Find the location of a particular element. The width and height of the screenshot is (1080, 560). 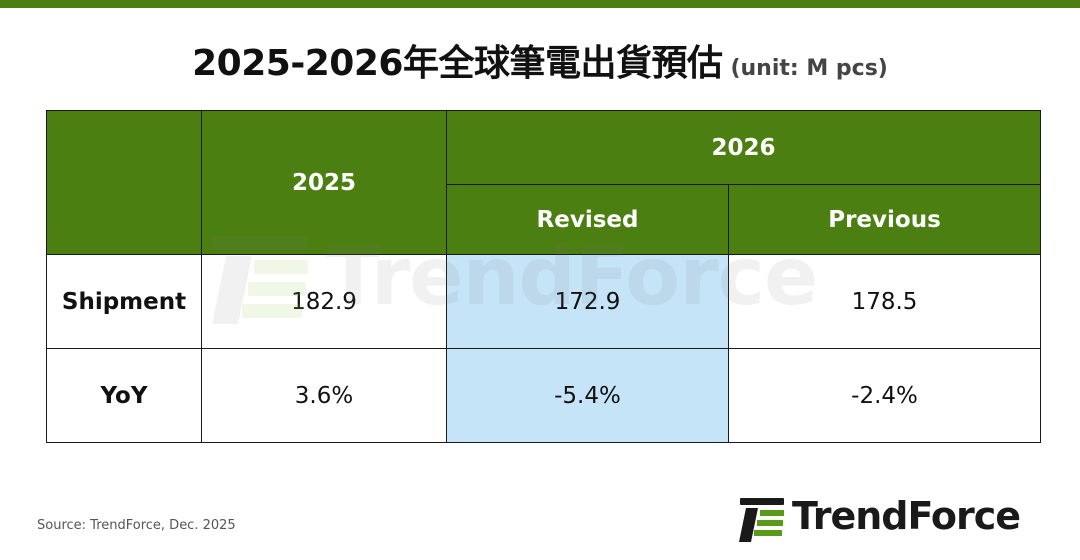

header-2026: 2026 is located at coordinates (743, 147).